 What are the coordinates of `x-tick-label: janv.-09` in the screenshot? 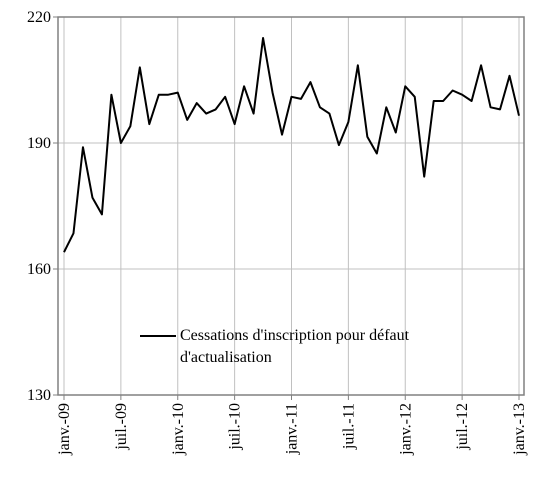 It's located at (64, 429).